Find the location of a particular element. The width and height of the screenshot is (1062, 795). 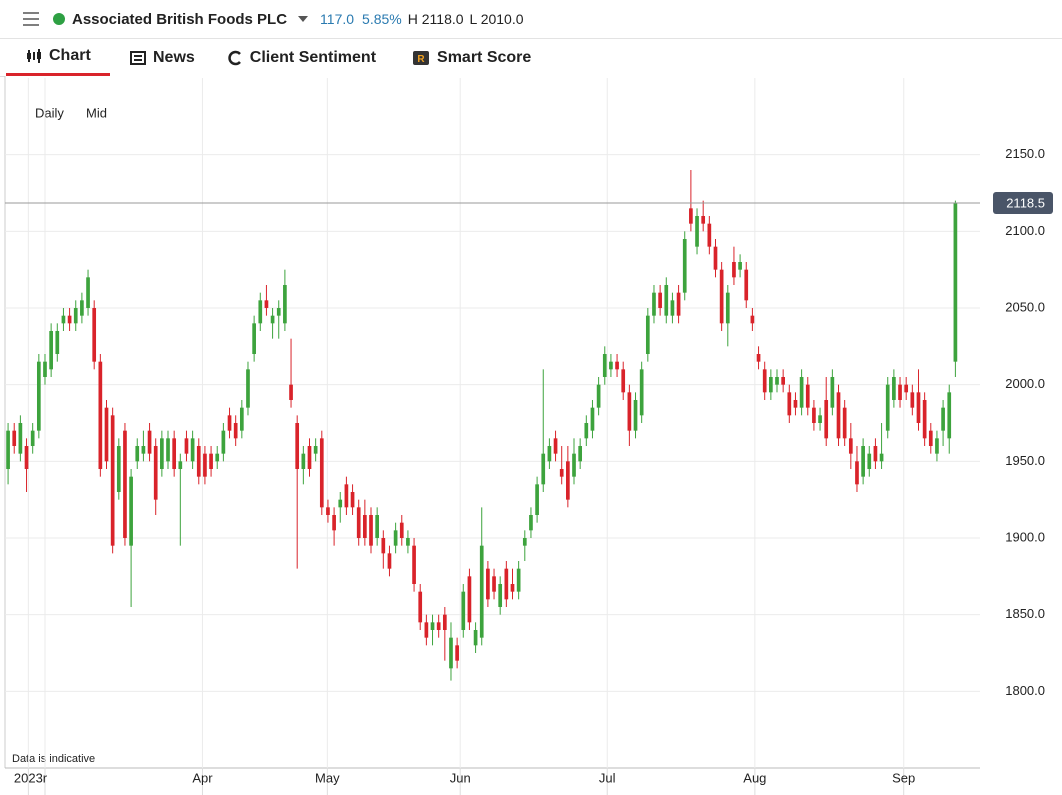

status-dot is located at coordinates (59, 19).